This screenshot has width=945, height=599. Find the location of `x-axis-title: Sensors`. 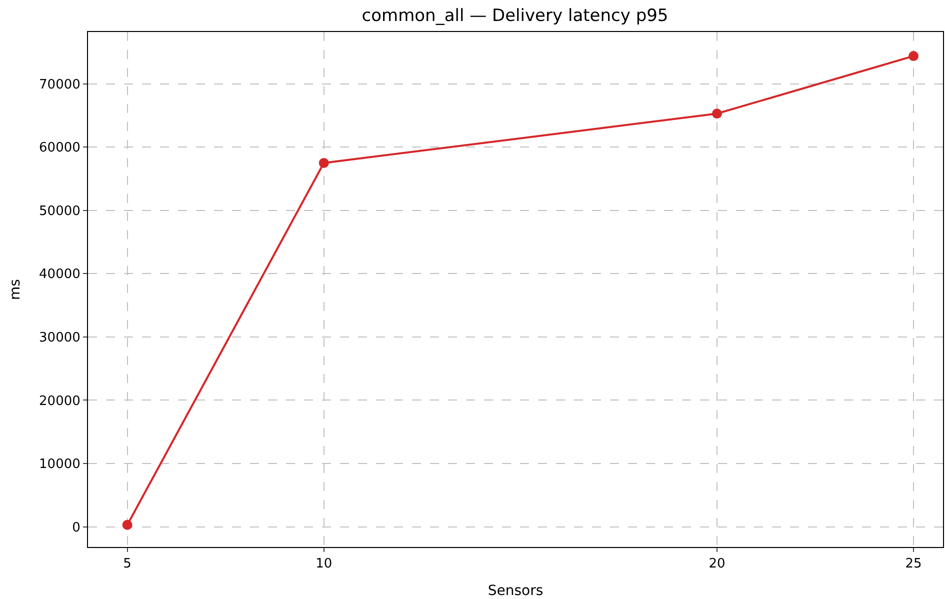

x-axis-title: Sensors is located at coordinates (516, 591).